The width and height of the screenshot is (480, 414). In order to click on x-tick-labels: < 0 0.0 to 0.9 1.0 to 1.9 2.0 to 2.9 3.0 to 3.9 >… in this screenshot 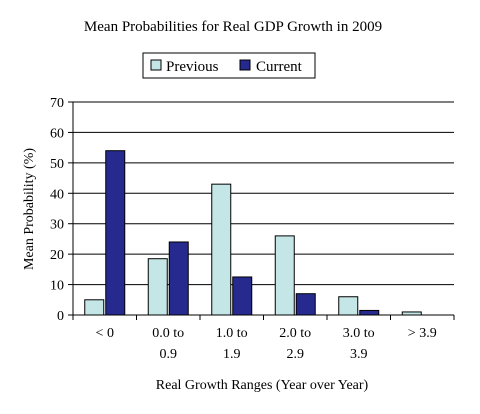, I will do `click(266, 344)`.